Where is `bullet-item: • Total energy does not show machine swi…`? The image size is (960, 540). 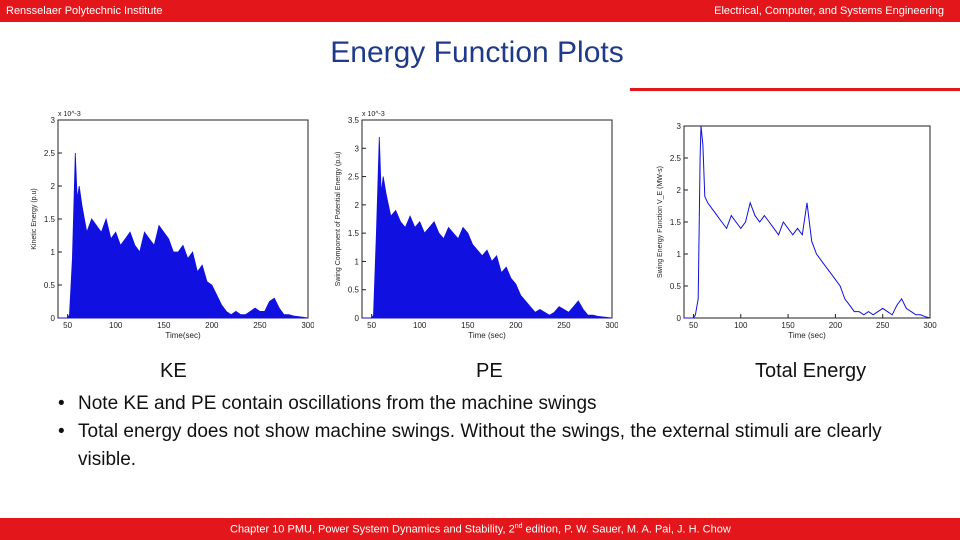 bullet-item: • Total energy does not show machine swi… is located at coordinates (498, 446).